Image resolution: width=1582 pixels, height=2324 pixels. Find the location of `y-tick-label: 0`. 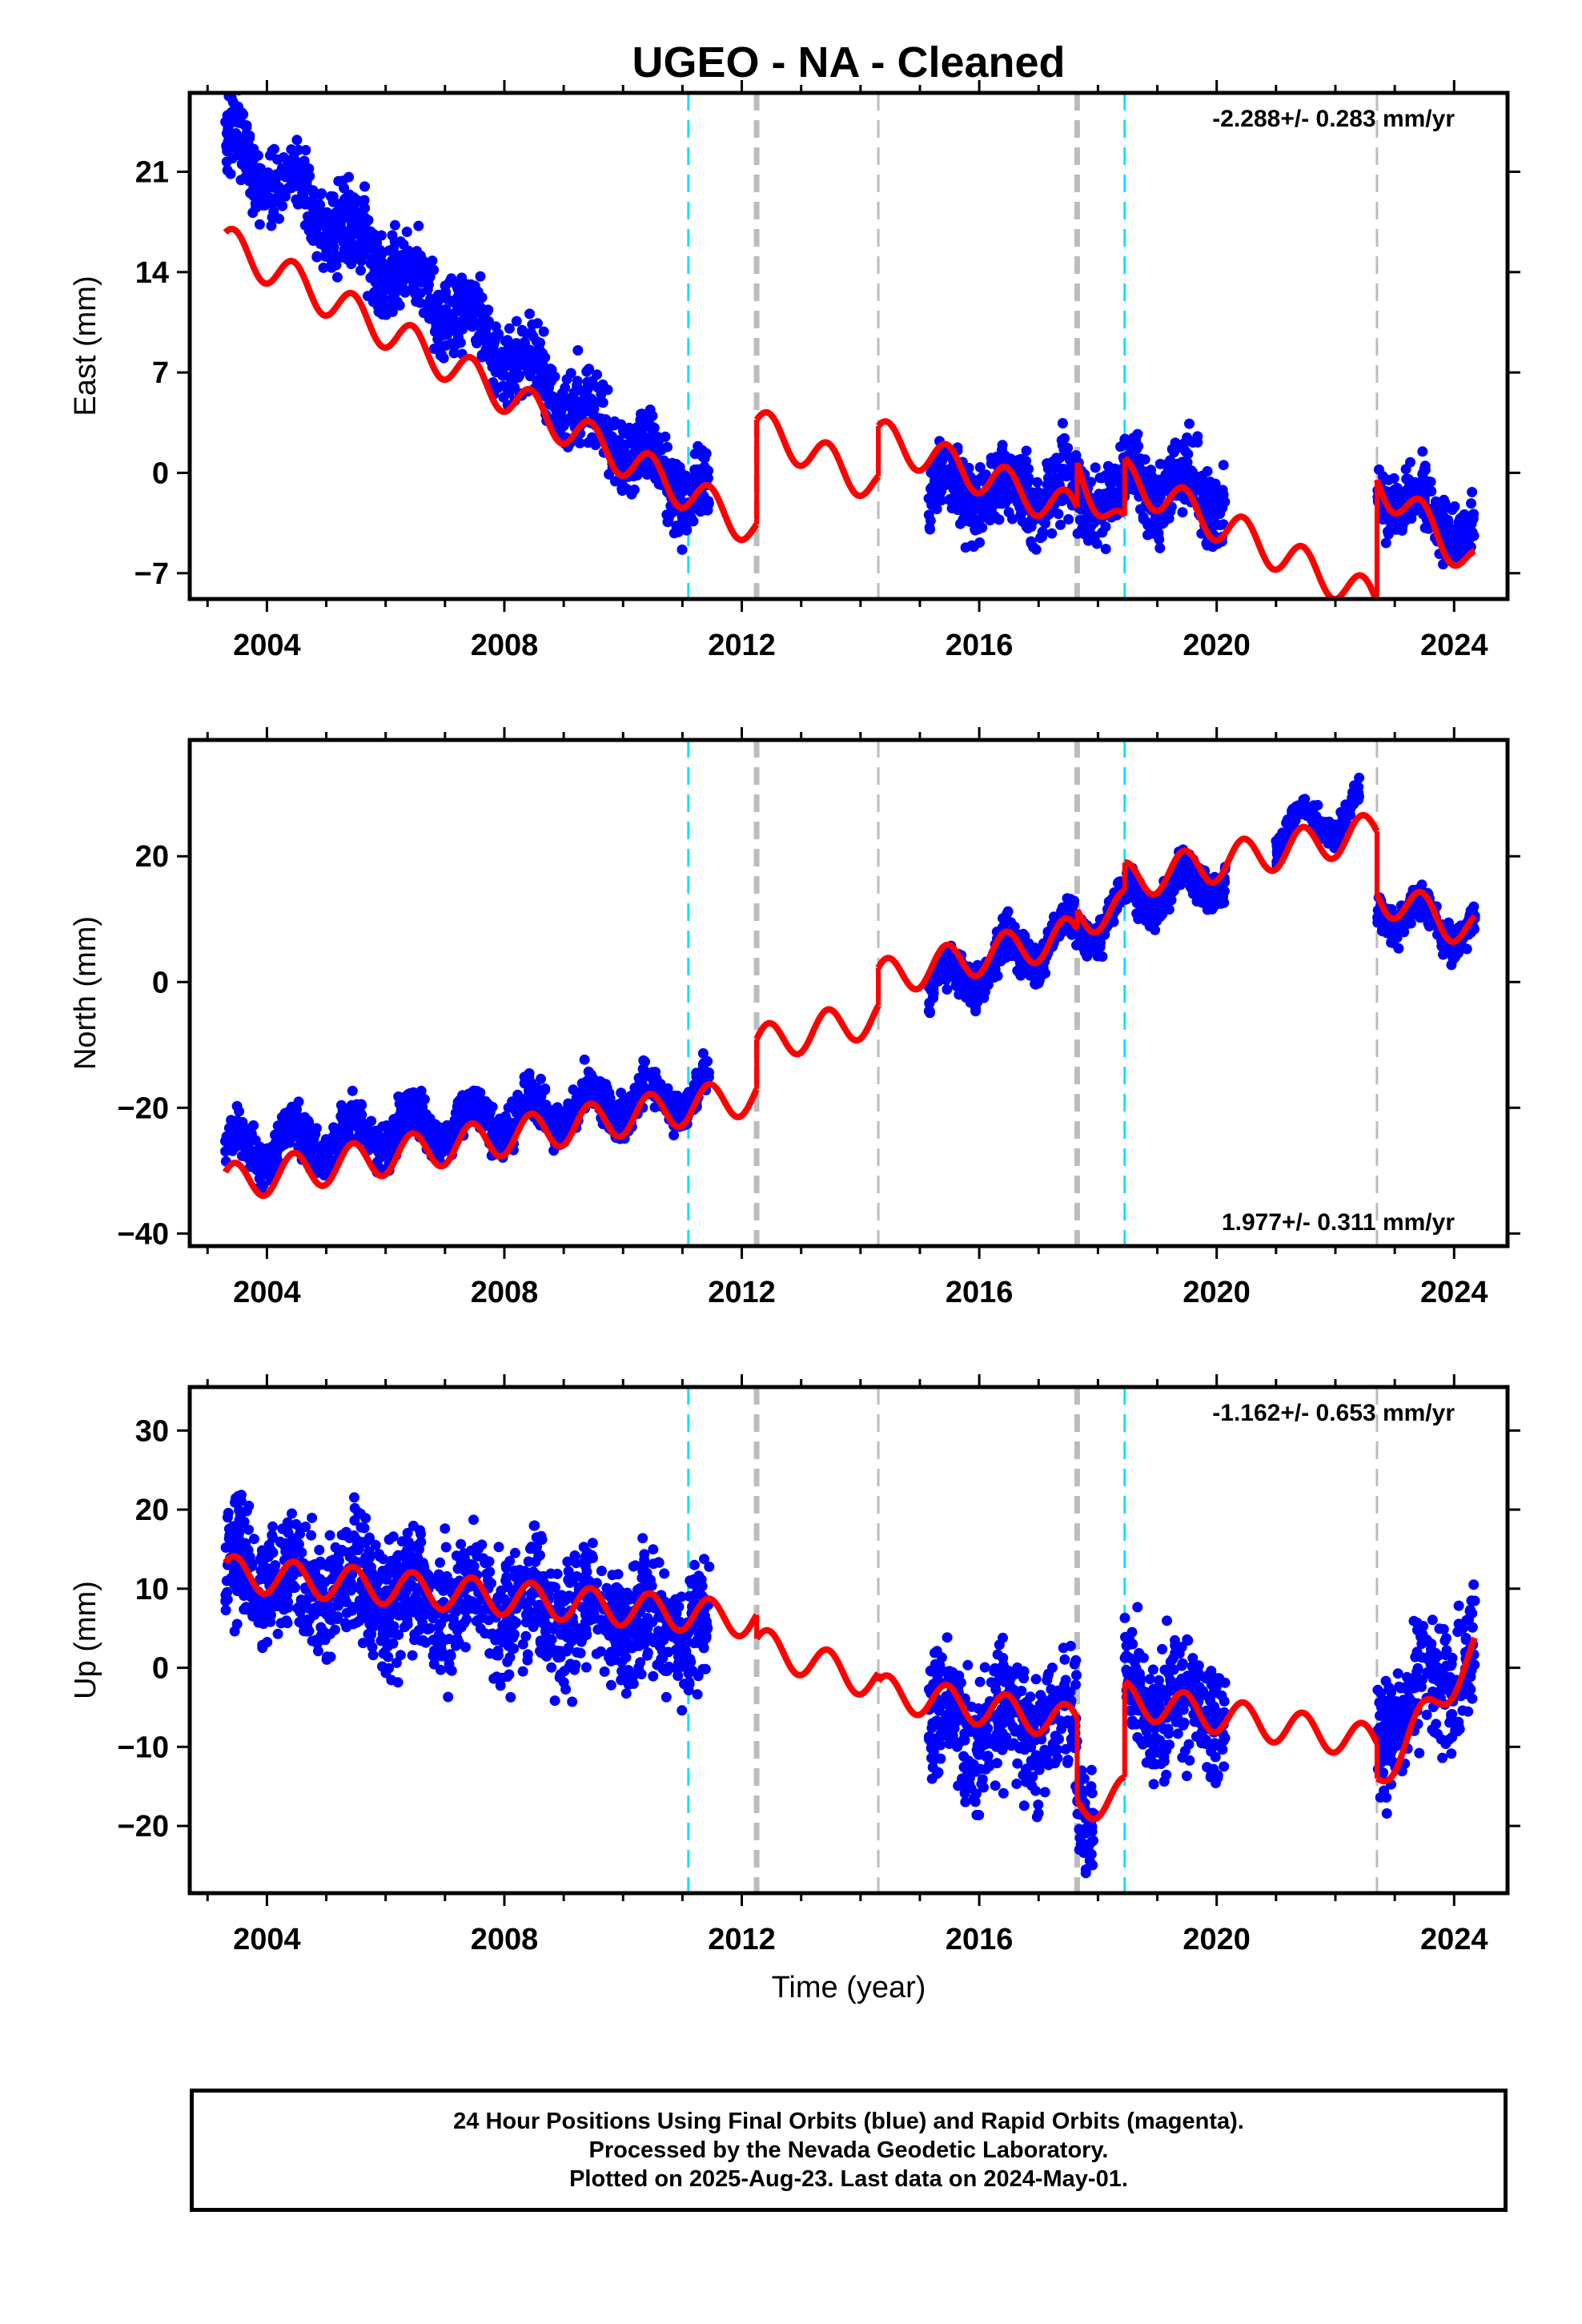

y-tick-label: 0 is located at coordinates (161, 473).